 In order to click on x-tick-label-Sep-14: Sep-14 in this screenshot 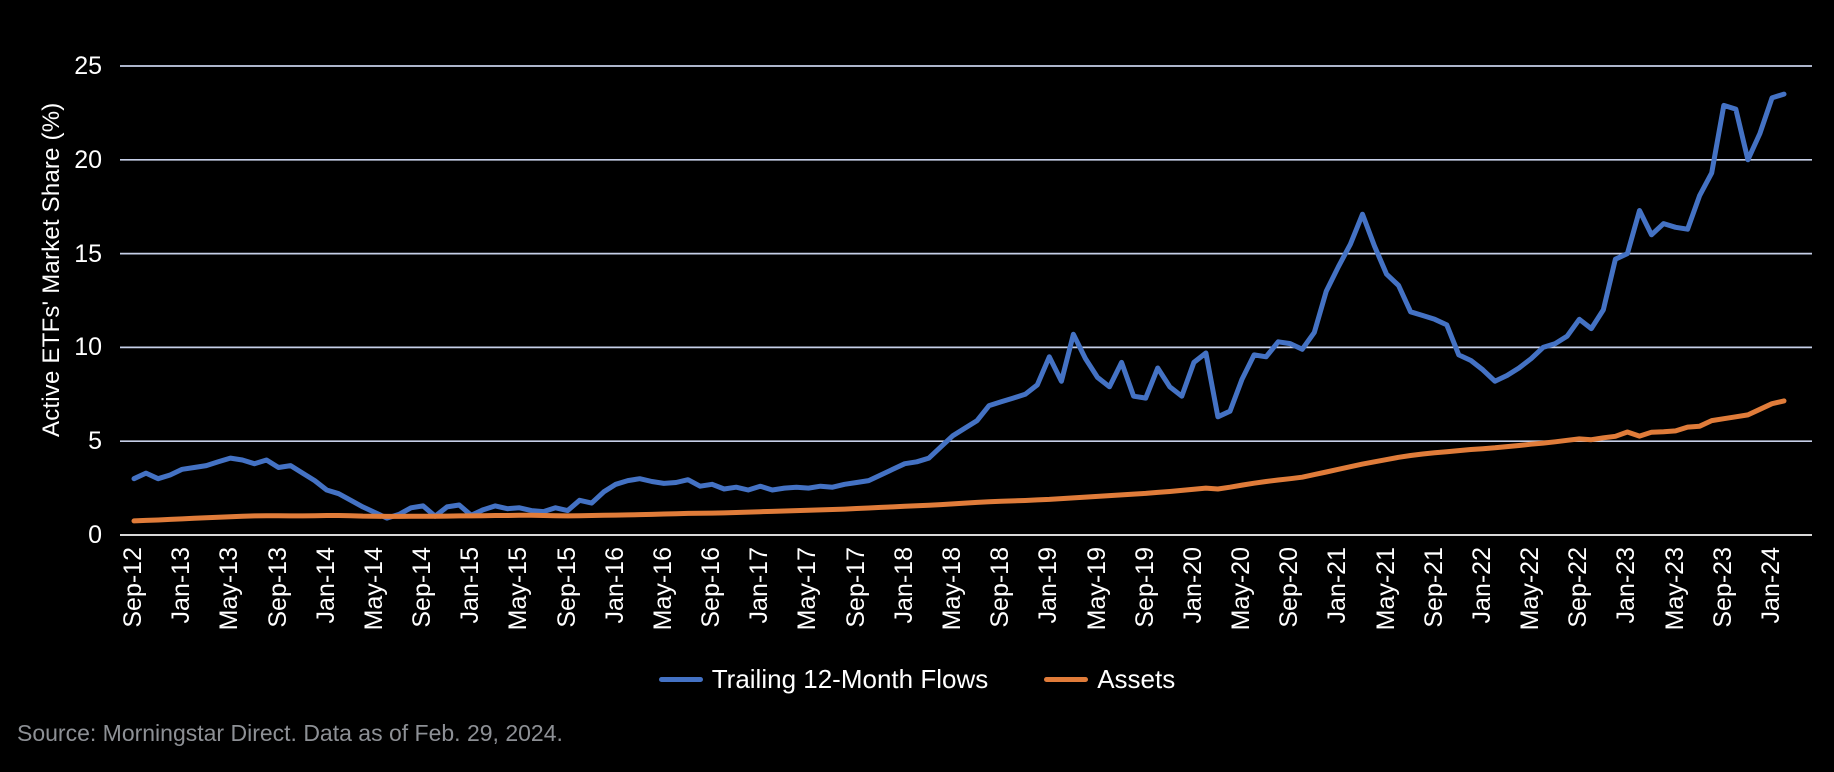, I will do `click(422, 587)`.